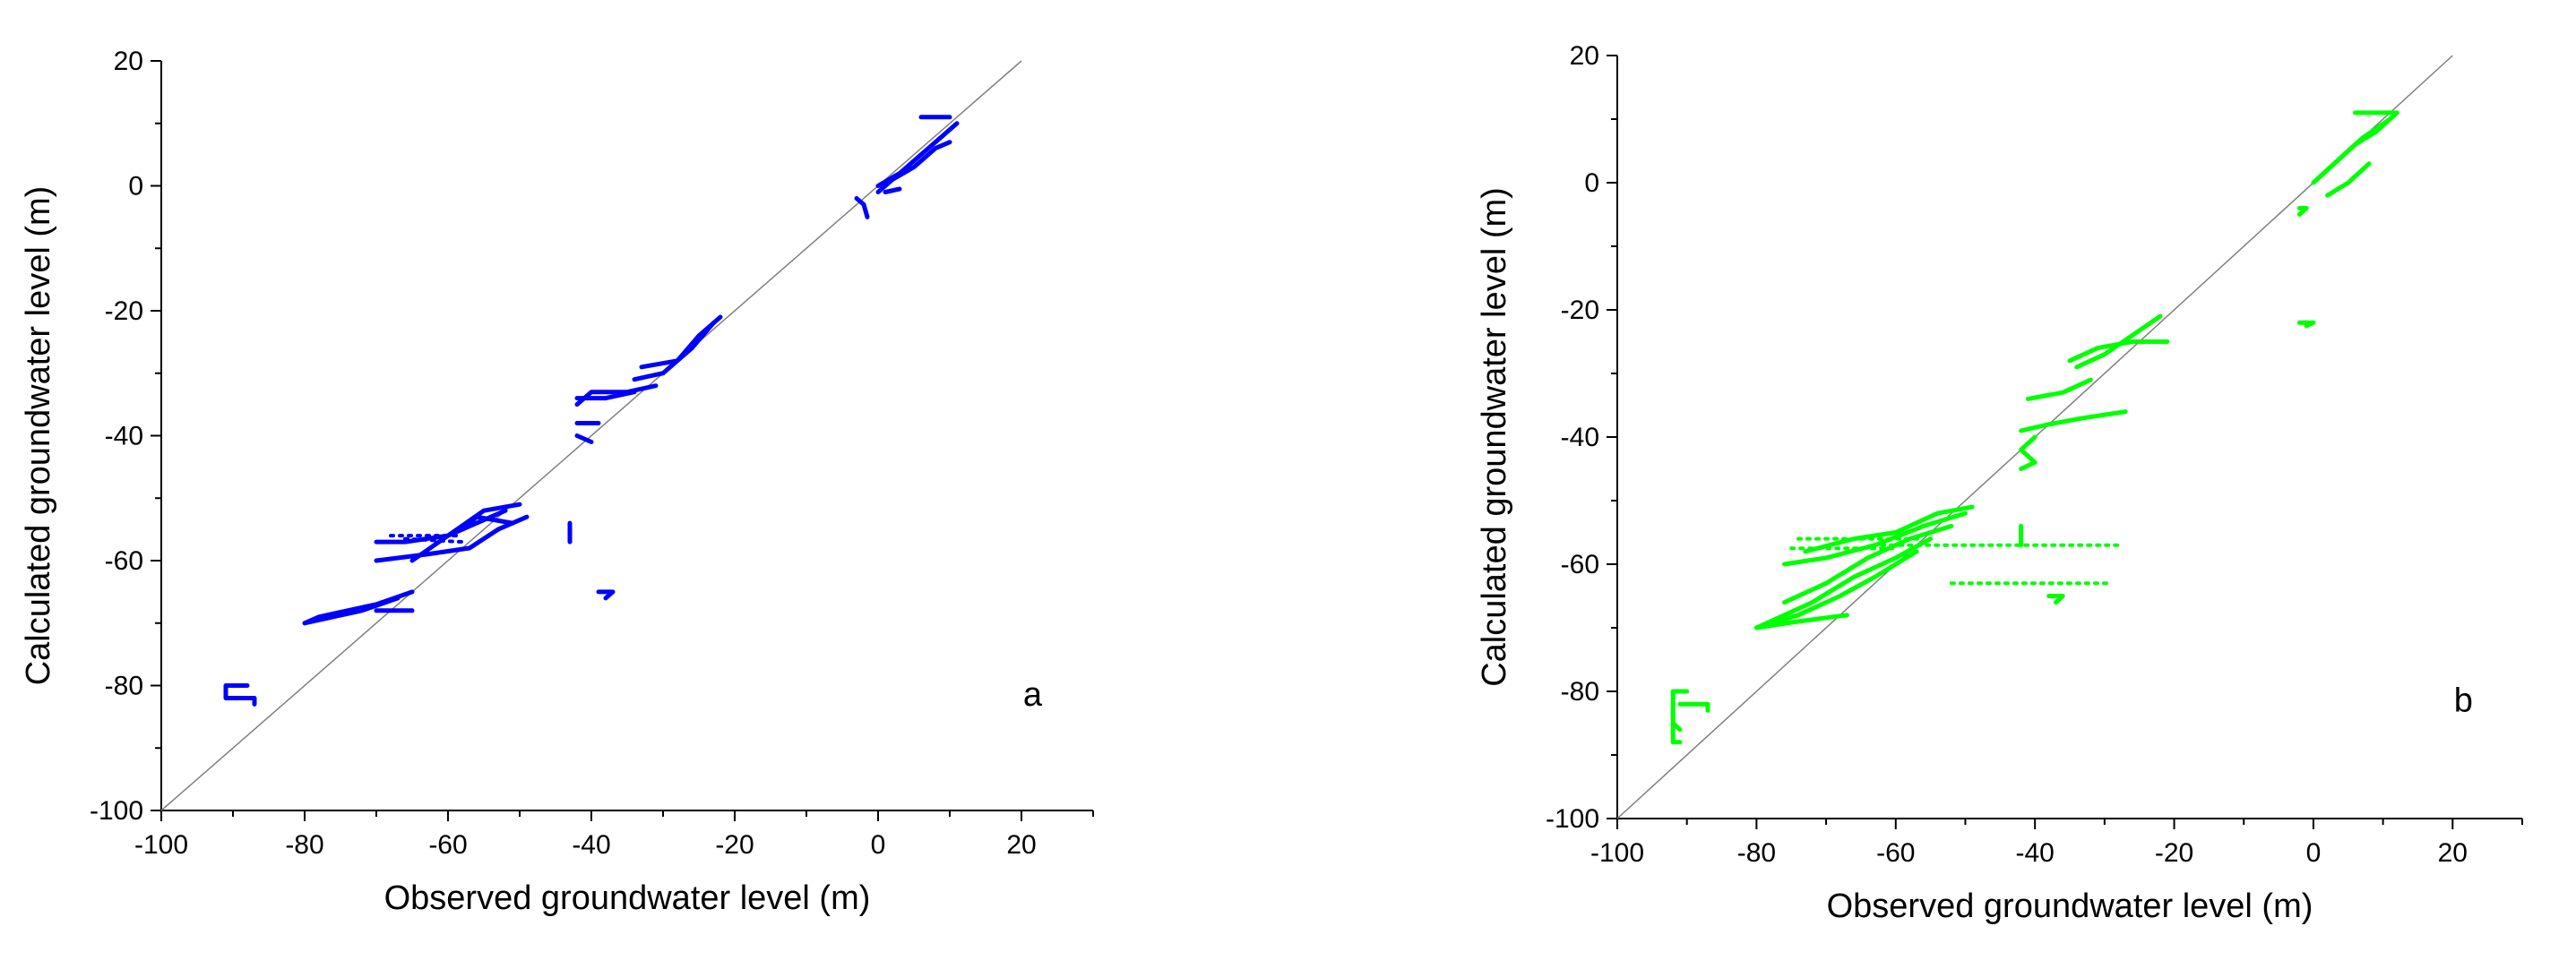 The height and width of the screenshot is (969, 2576). What do you see at coordinates (2463, 701) in the screenshot?
I see `panel-label: b` at bounding box center [2463, 701].